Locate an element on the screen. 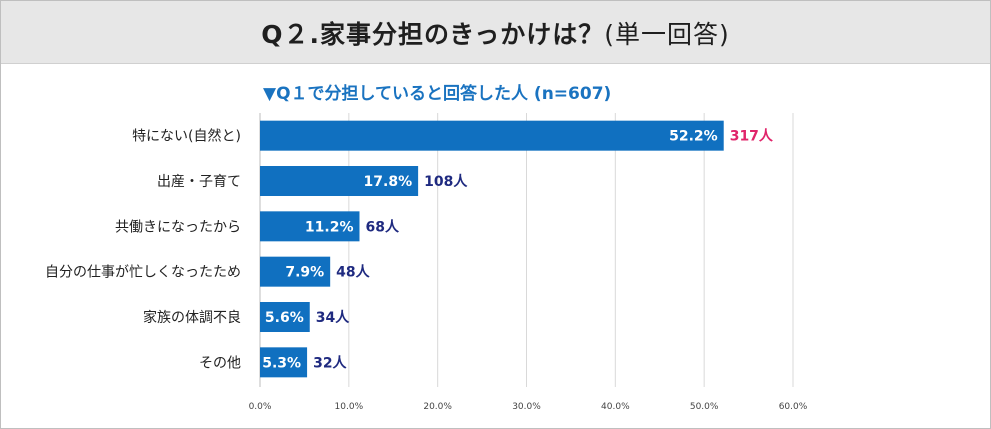  value-label: 52.2% is located at coordinates (693, 137).